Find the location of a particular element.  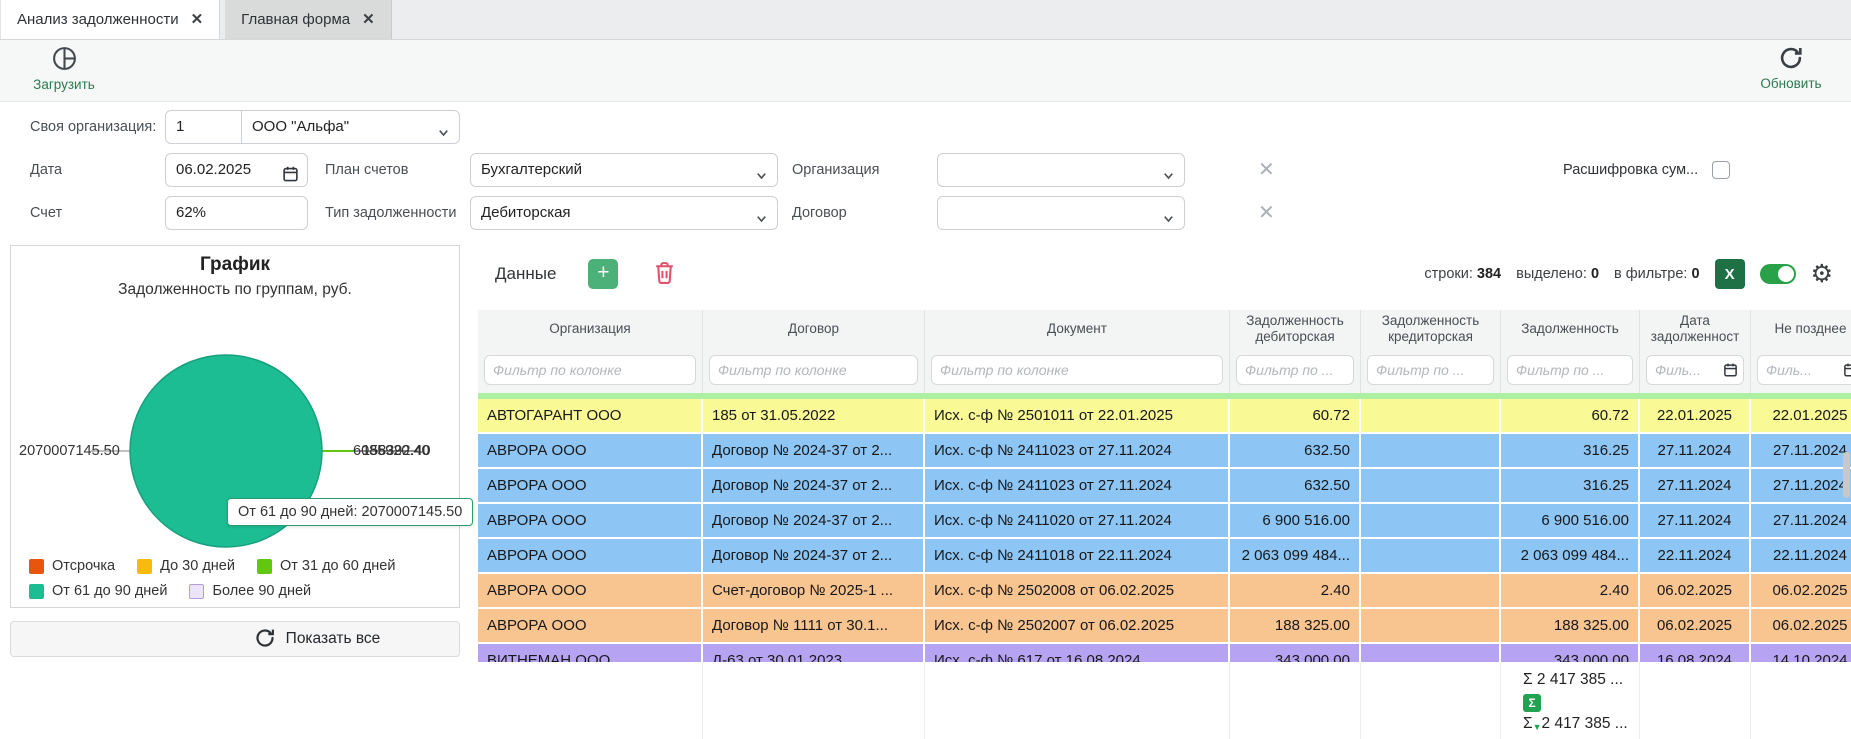

add-row-button: + is located at coordinates (603, 274).